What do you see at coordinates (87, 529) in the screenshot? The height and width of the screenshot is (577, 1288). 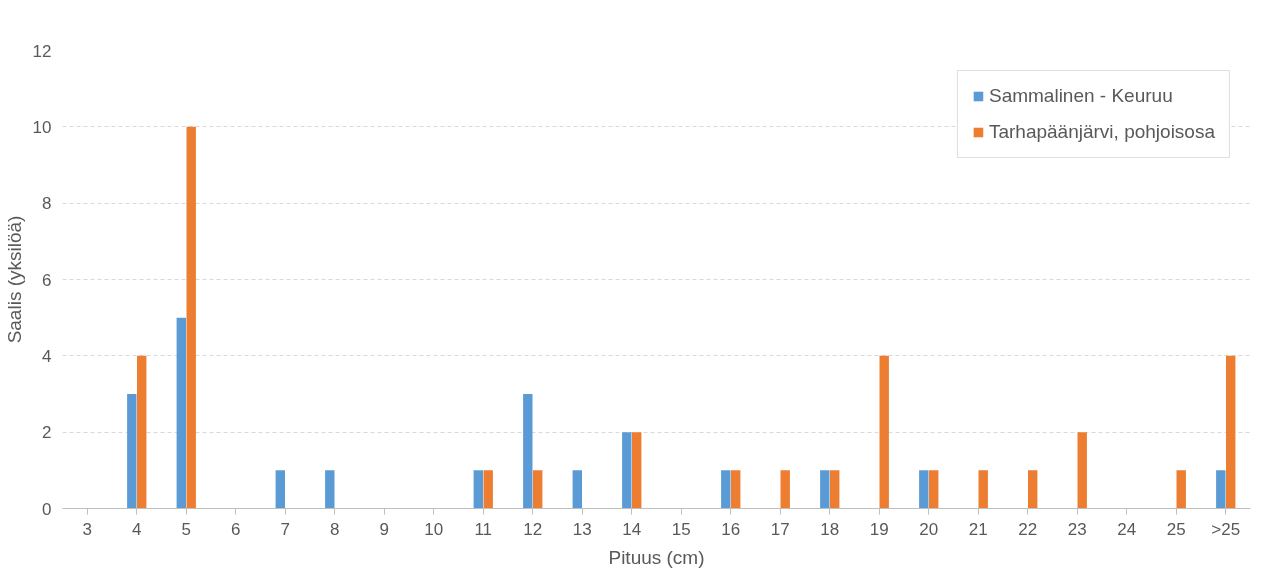 I see `x-tick-label: 3` at bounding box center [87, 529].